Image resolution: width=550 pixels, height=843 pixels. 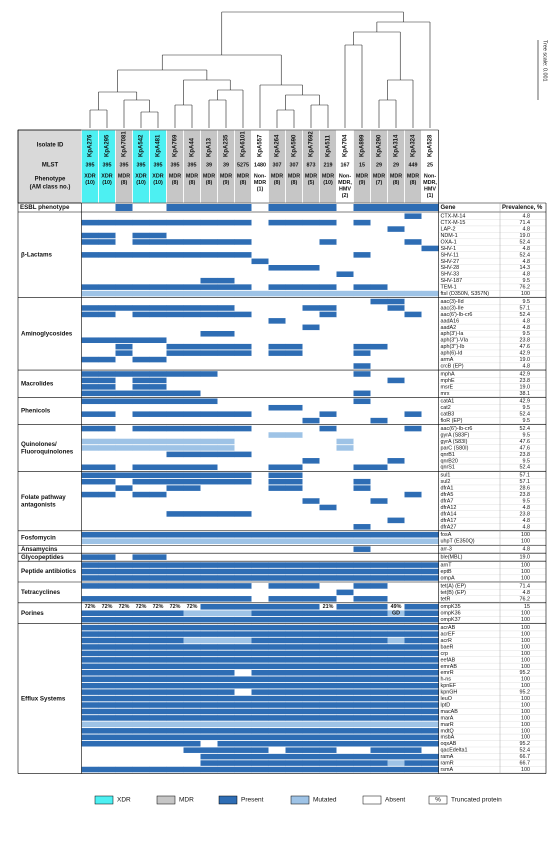 I want to click on prevalence: 66.7, so click(x=525, y=757).